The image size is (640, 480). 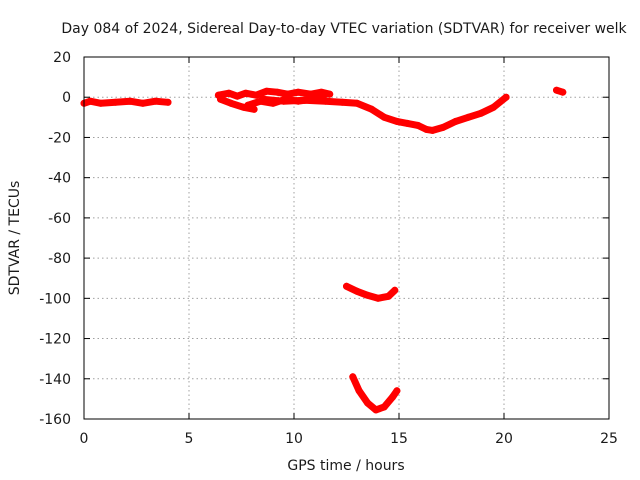 I want to click on x-tick-label: 5, so click(x=189, y=439).